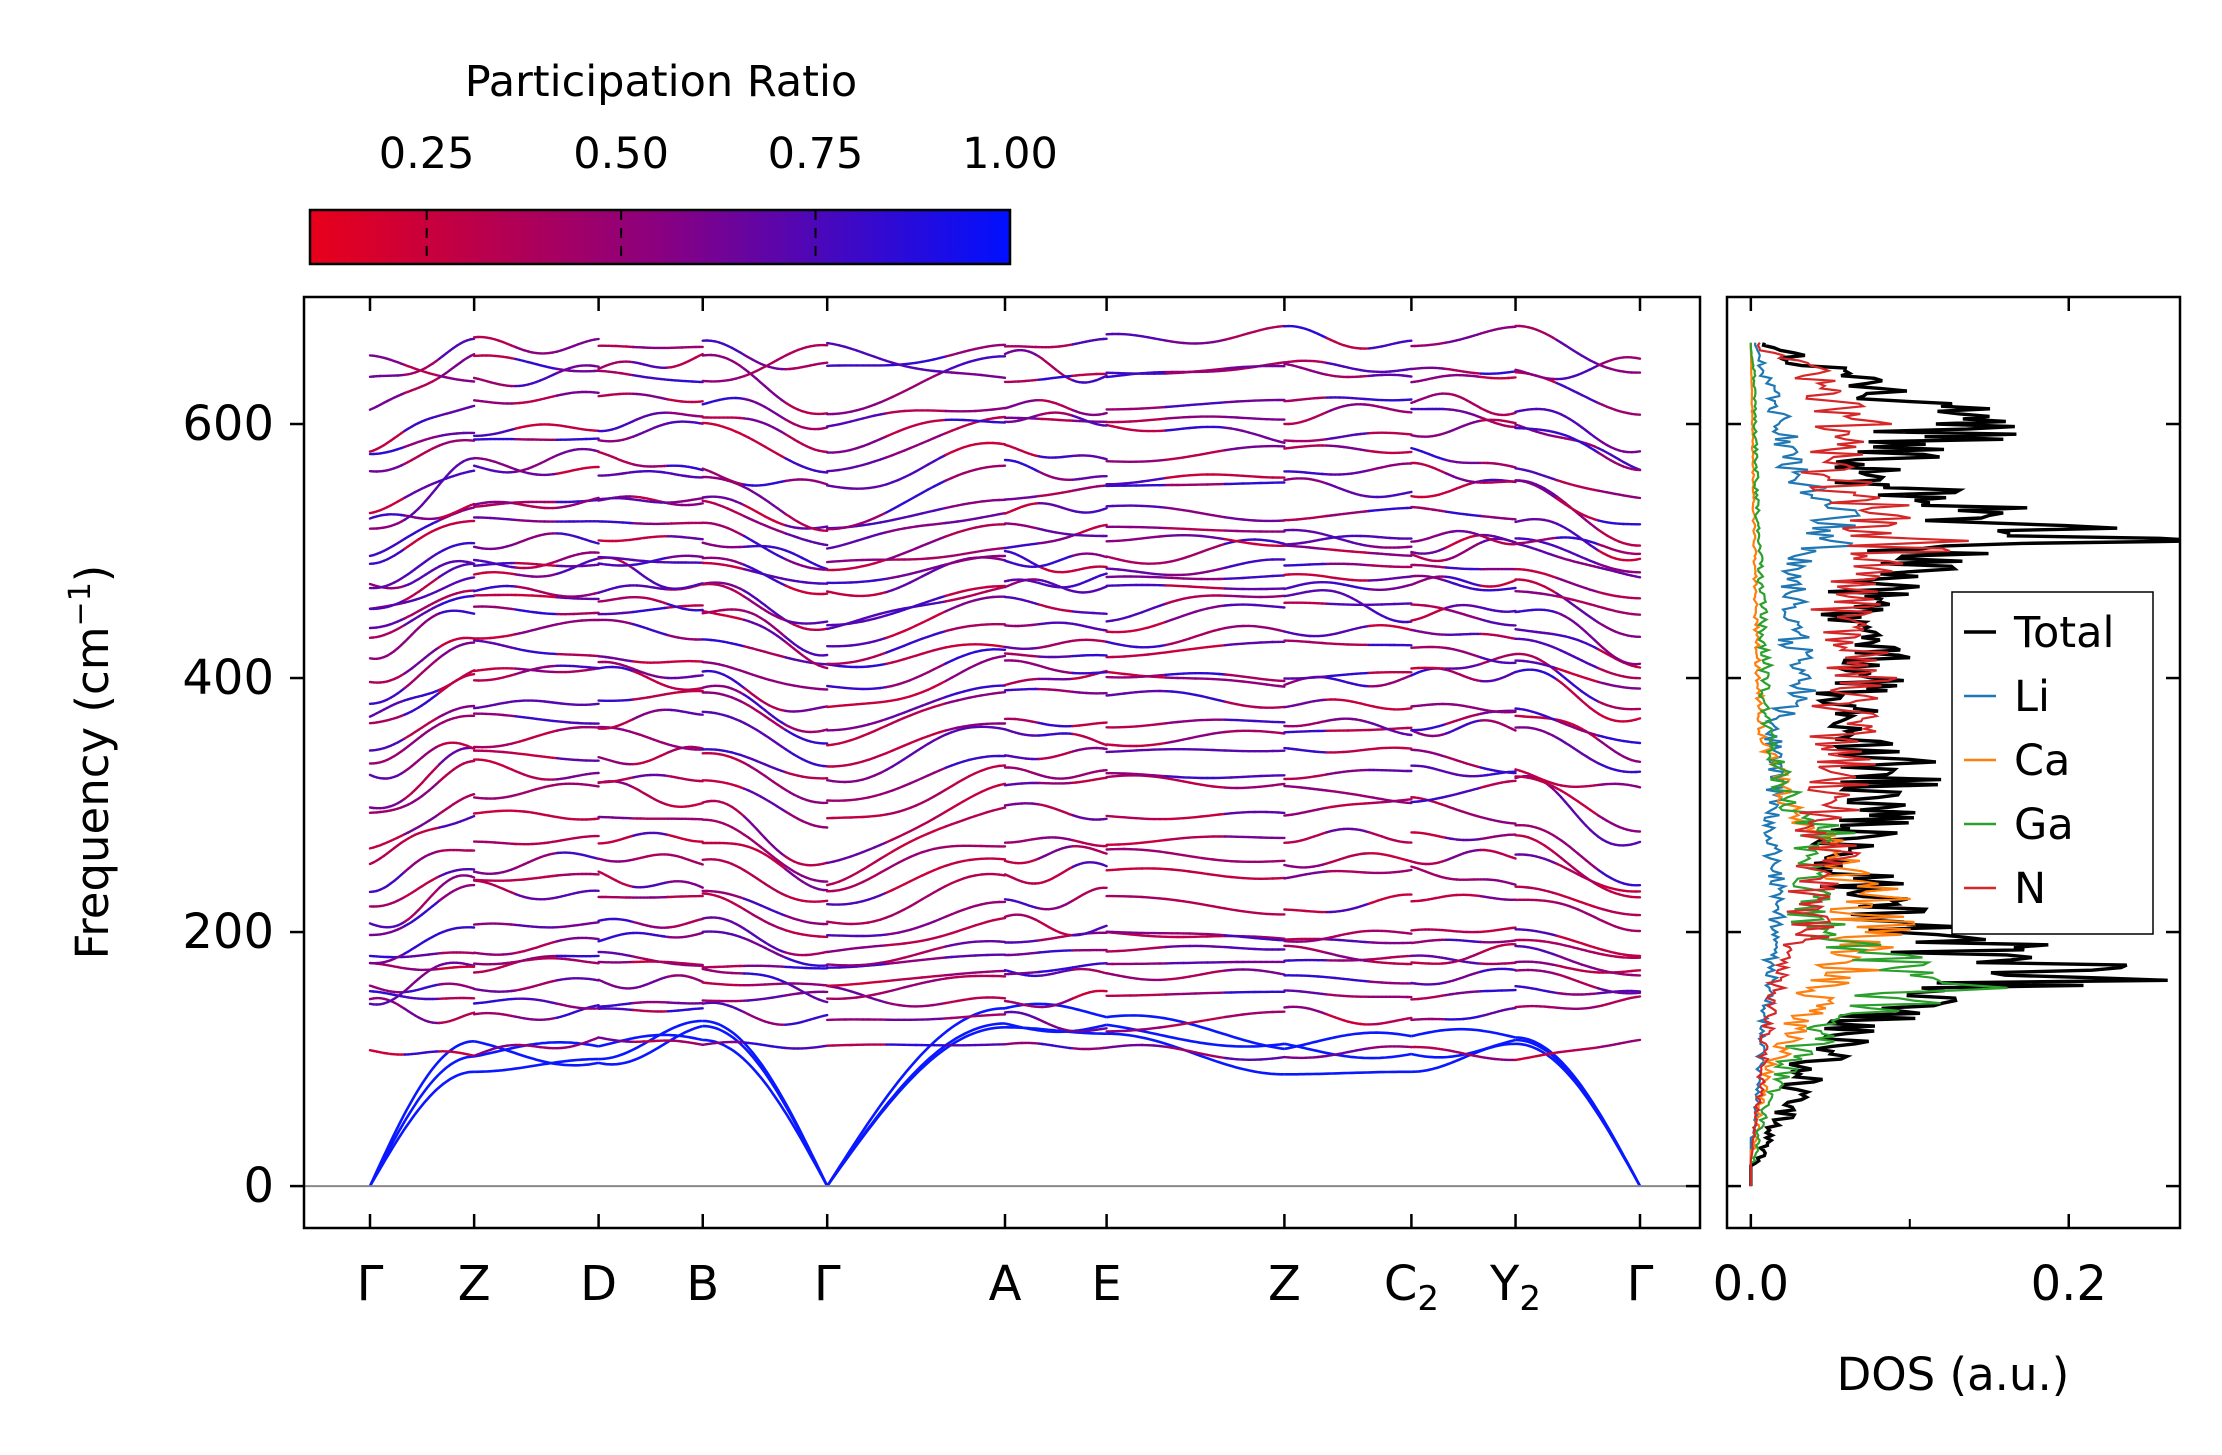  Describe the element at coordinates (661, 82) in the screenshot. I see `colorbar-label: Participation Ratio` at that location.